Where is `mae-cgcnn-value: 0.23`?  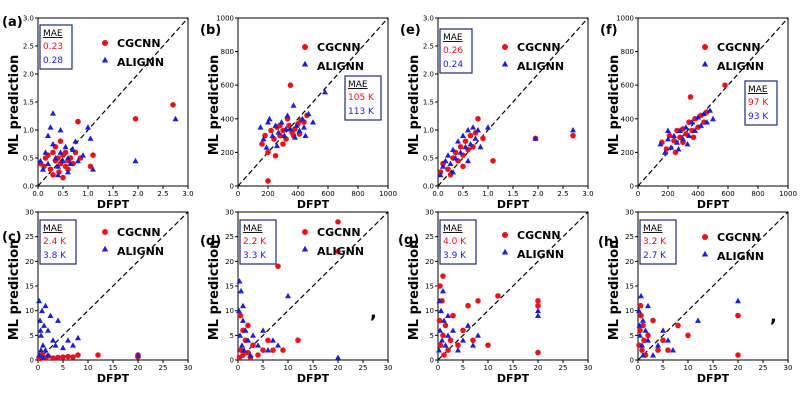 mae-cgcnn-value: 0.23 is located at coordinates (53, 47).